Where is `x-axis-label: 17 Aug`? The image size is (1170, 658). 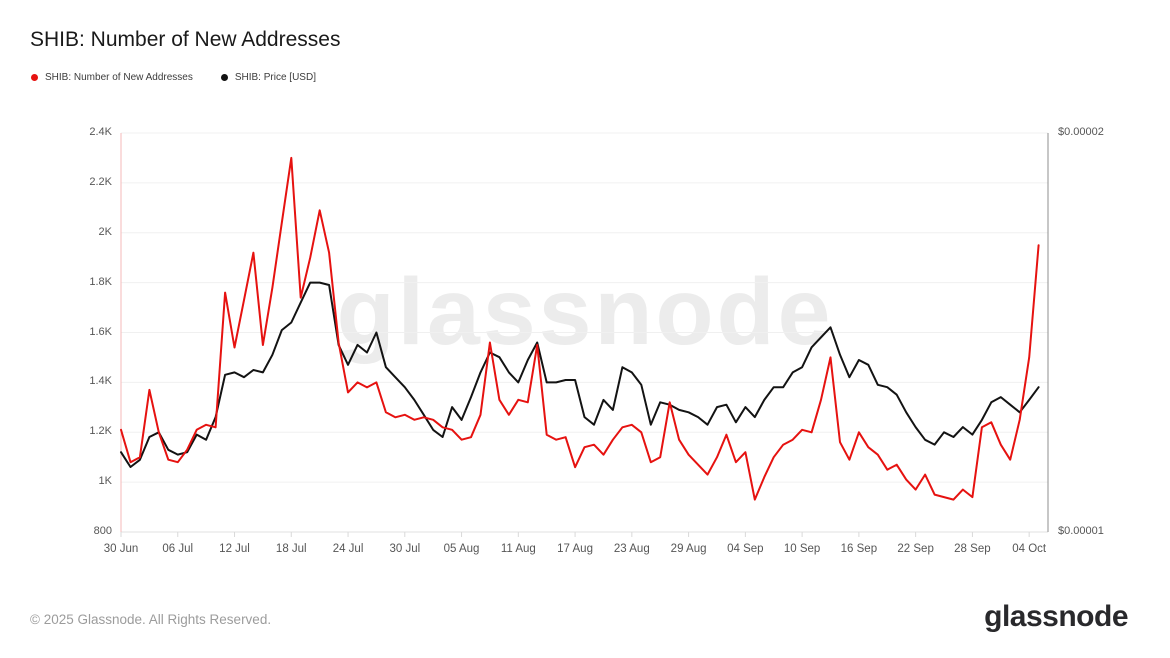
x-axis-label: 17 Aug is located at coordinates (575, 549).